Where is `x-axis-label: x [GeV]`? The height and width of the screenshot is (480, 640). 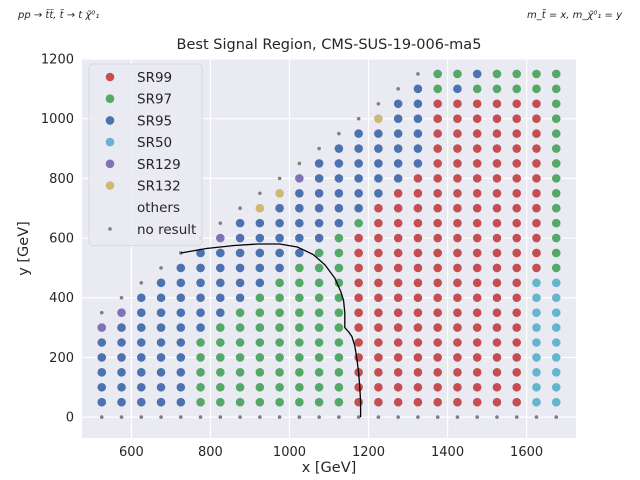 x-axis-label: x [GeV] is located at coordinates (329, 468).